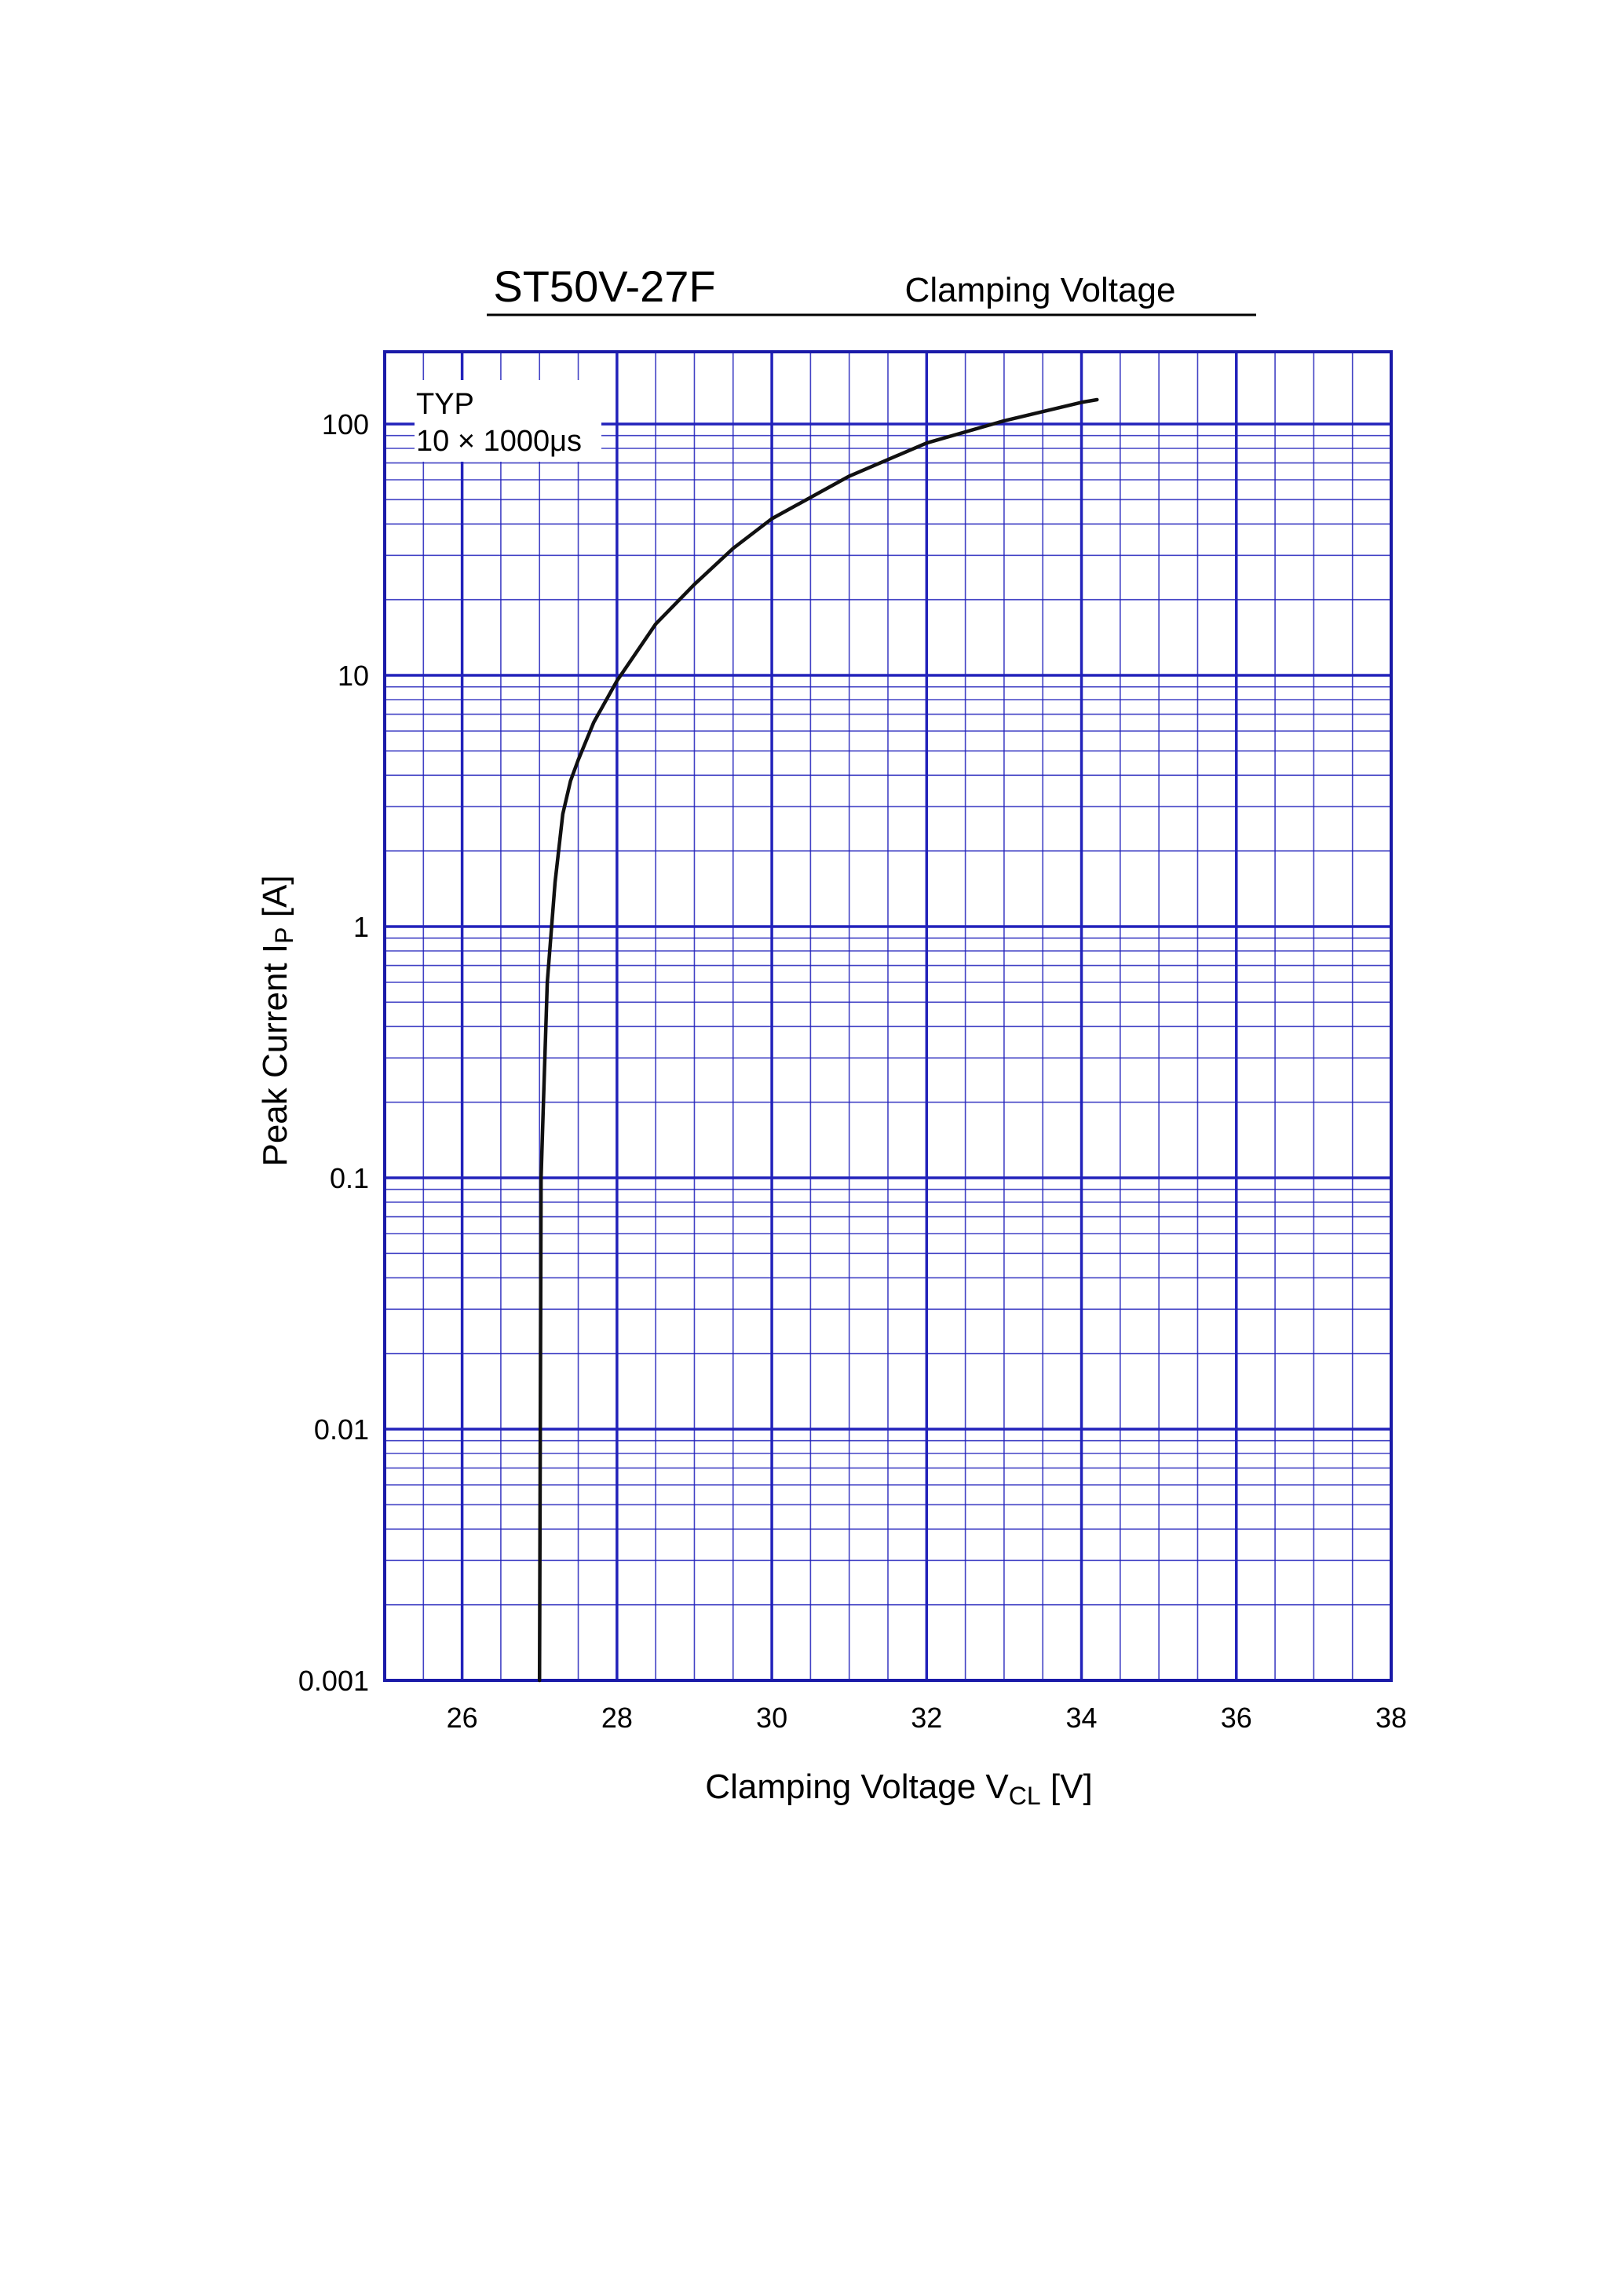  What do you see at coordinates (499, 442) in the screenshot?
I see `annotation-waveform: 10 × 1000μs` at bounding box center [499, 442].